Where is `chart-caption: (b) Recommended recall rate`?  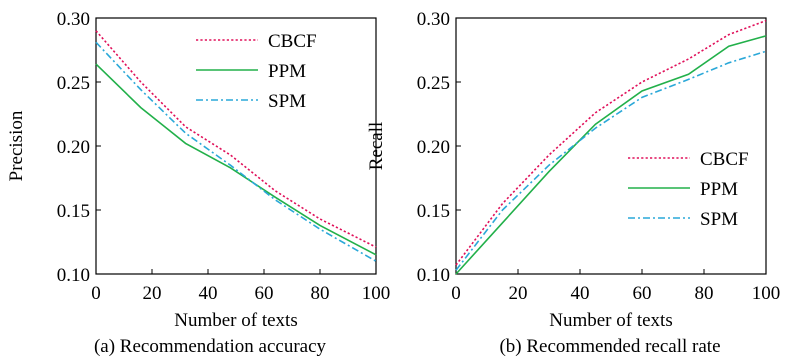
chart-caption: (b) Recommended recall rate is located at coordinates (609, 346).